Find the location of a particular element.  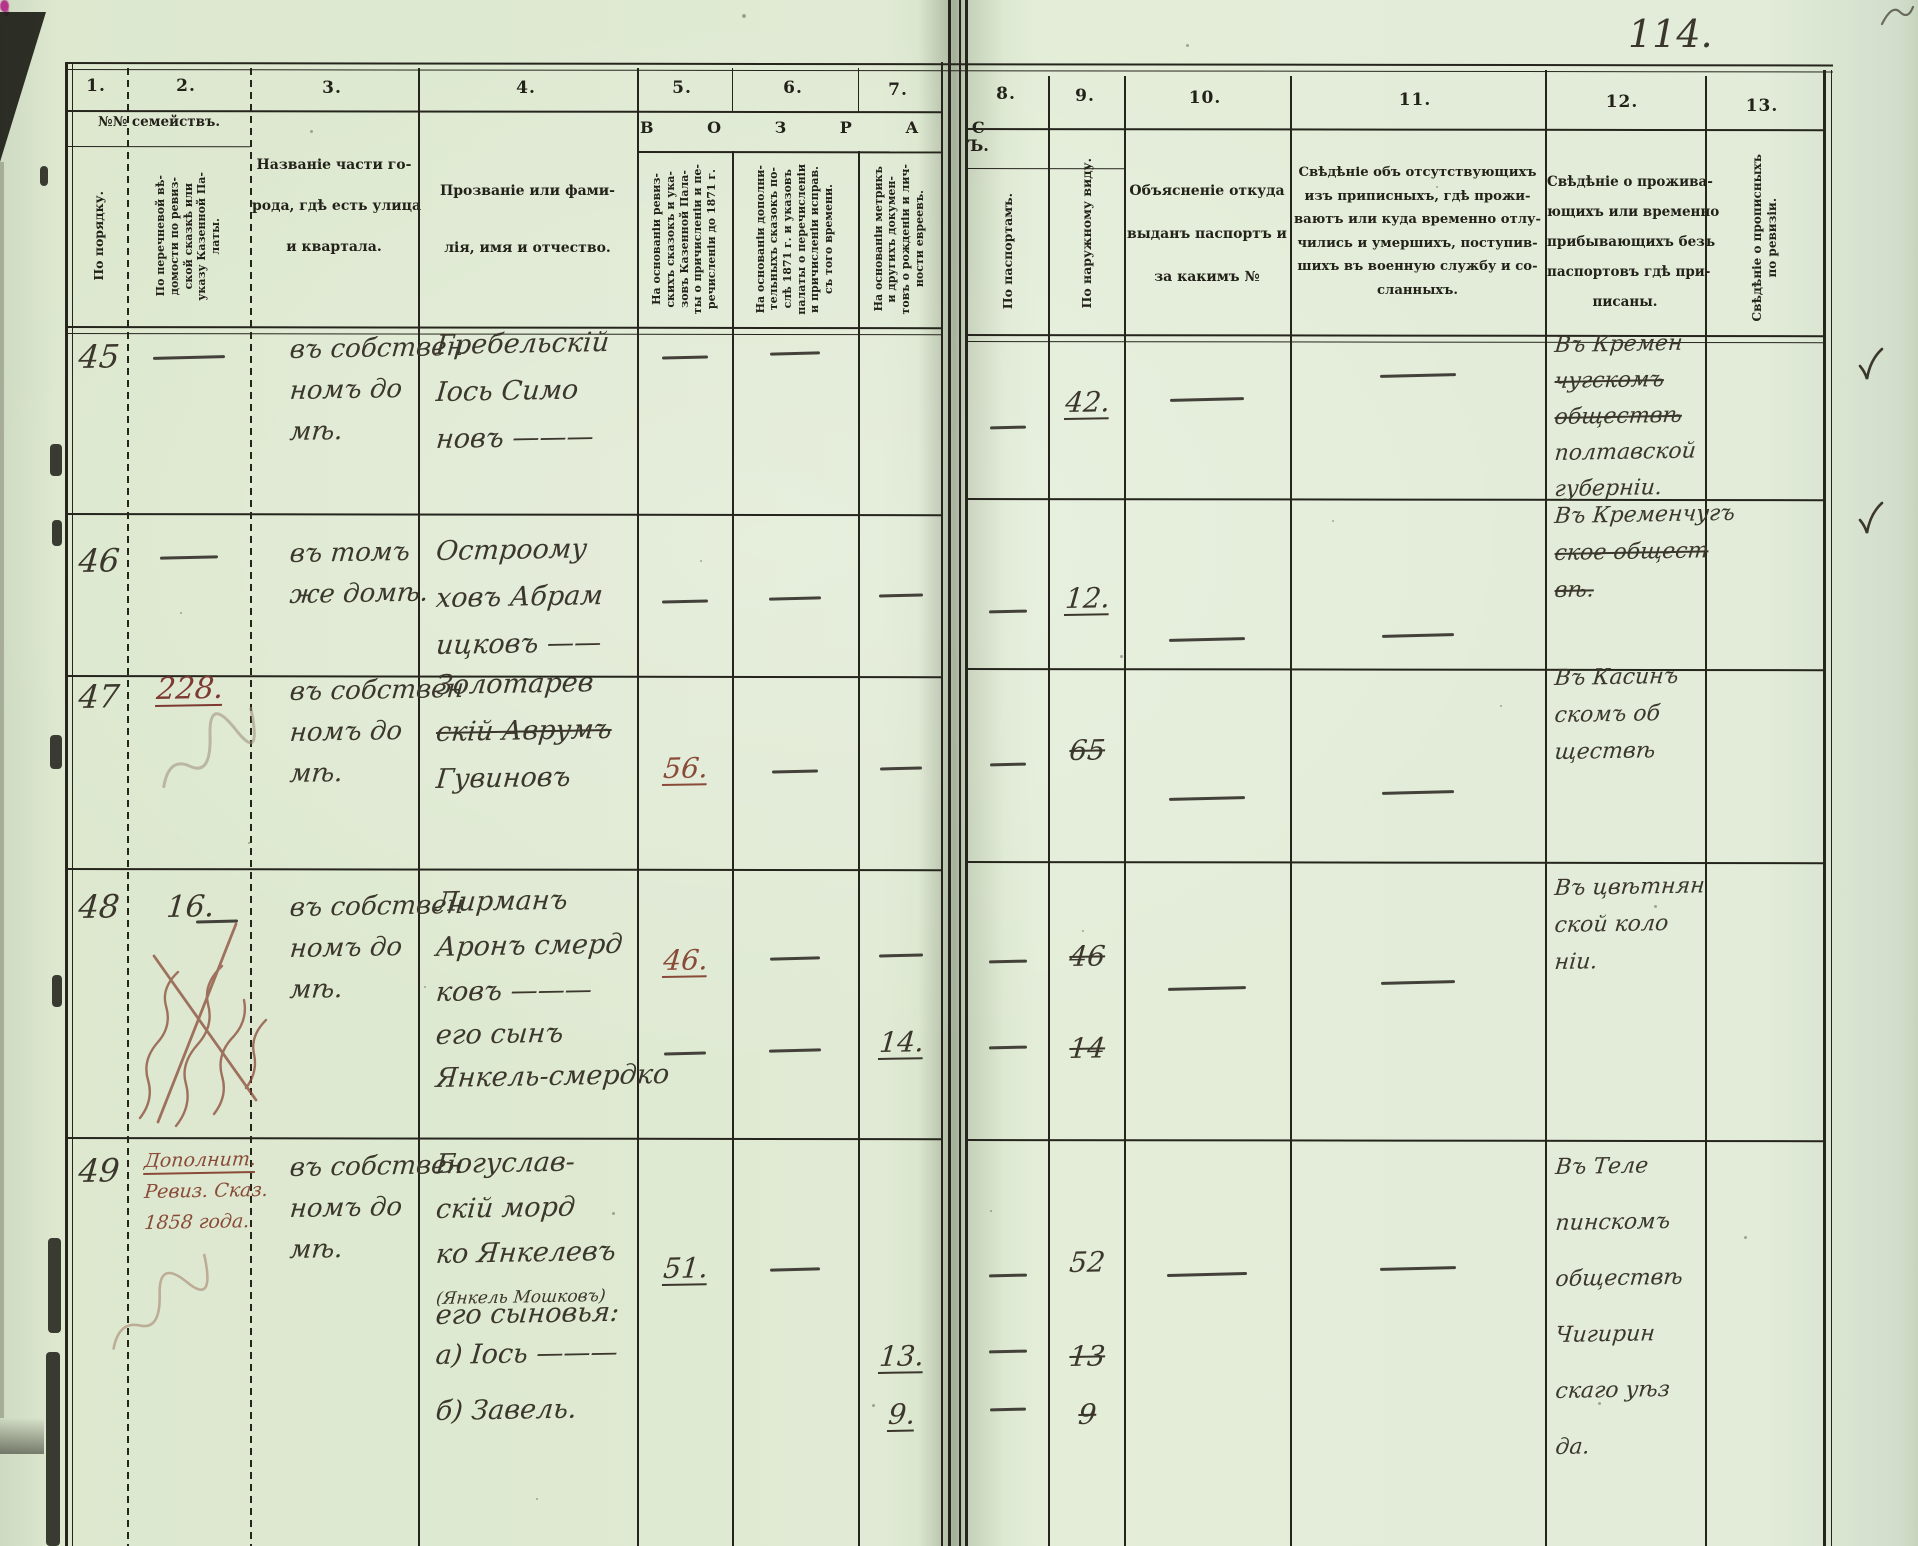

header-line: скихъ сказокъ и ука- is located at coordinates (671, 239).